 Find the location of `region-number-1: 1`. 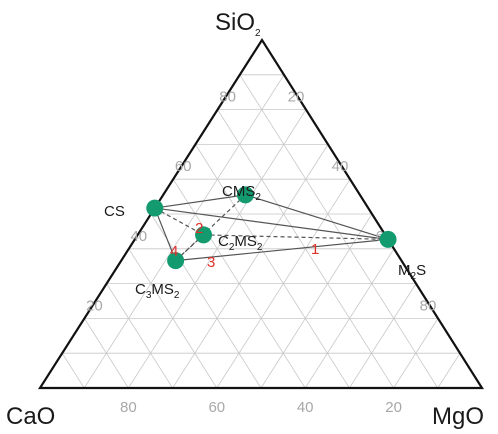

region-number-1: 1 is located at coordinates (315, 249).